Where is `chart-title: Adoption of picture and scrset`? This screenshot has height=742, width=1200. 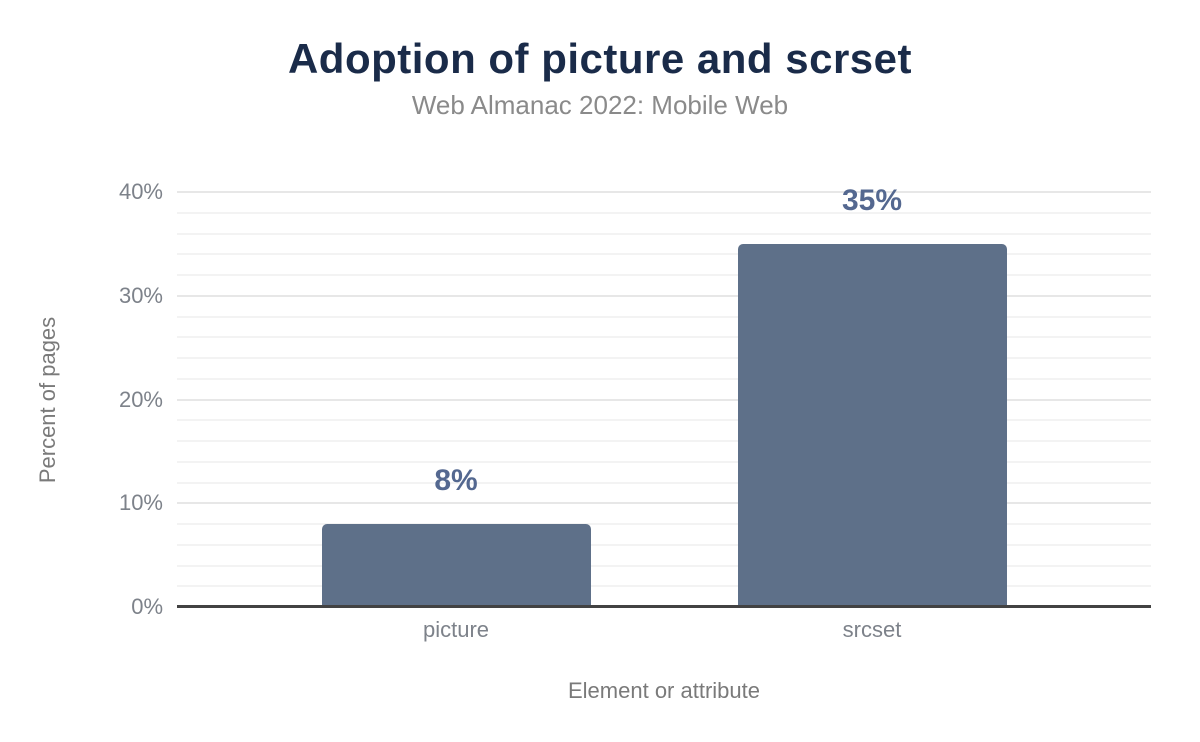 chart-title: Adoption of picture and scrset is located at coordinates (600, 58).